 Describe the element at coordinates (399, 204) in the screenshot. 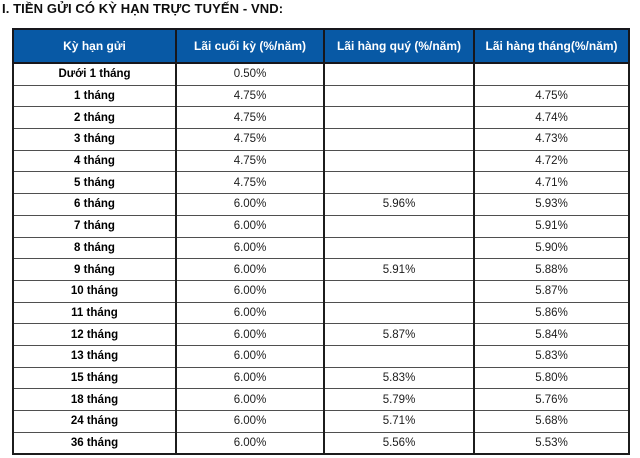

I see `quarterly-rate-cell: 5.96%` at that location.